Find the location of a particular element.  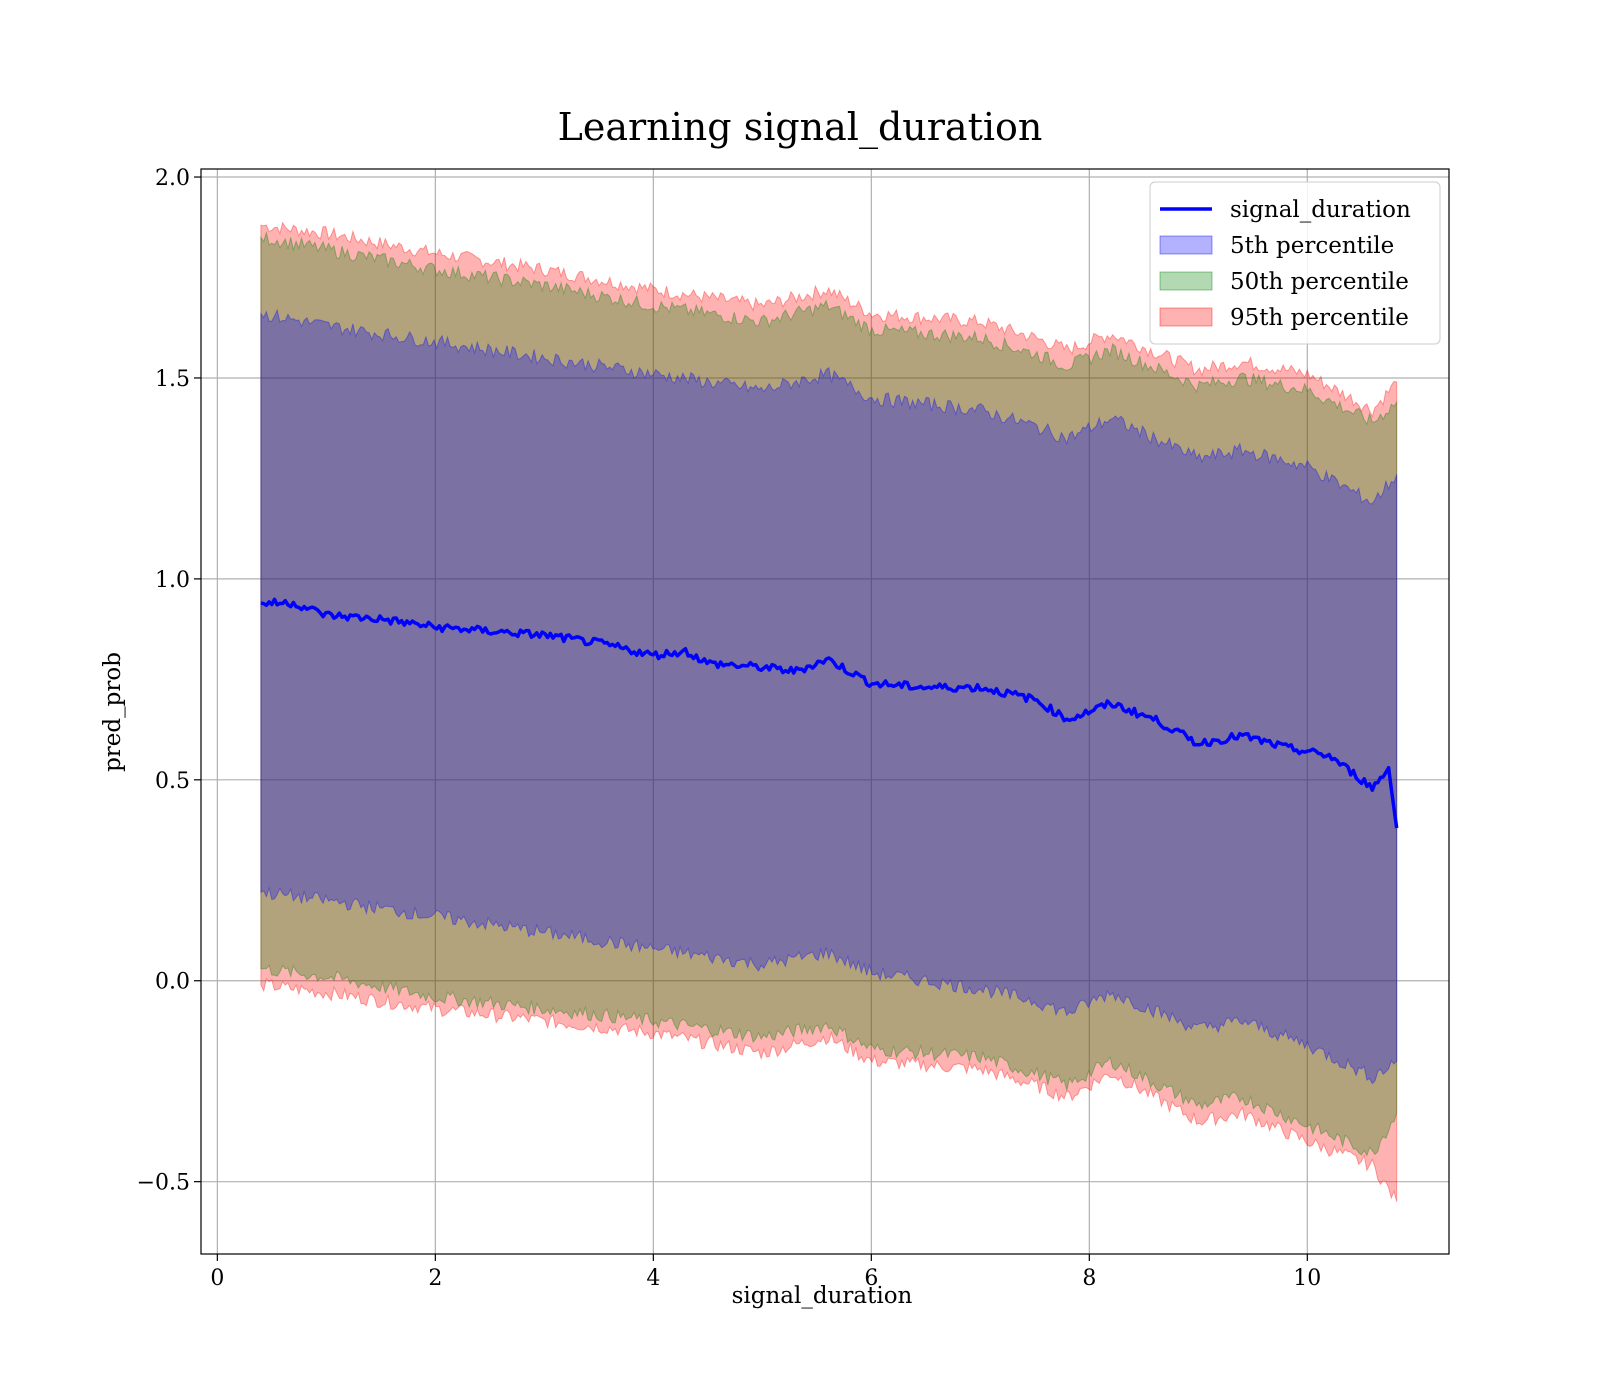

x-tick-label: 2 is located at coordinates (435, 1278).